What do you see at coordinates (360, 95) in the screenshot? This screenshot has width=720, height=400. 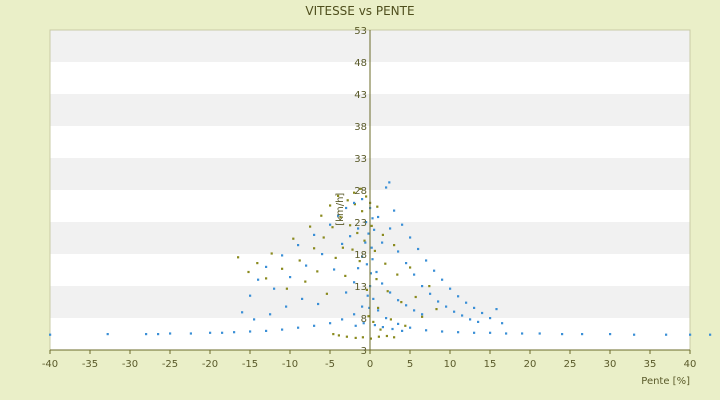 I see `y-tick-label: 43` at bounding box center [360, 95].